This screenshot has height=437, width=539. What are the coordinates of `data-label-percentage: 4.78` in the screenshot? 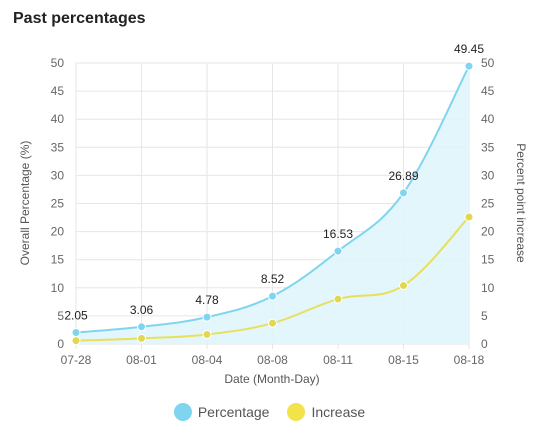 It's located at (207, 300).